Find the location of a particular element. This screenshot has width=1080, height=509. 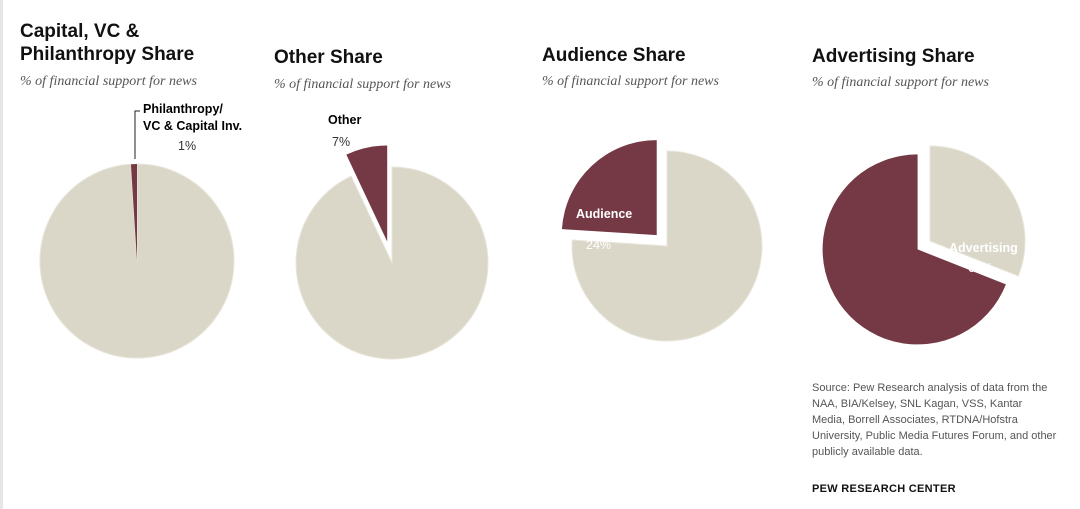

chart-4-title: Advertising Share is located at coordinates (893, 56).